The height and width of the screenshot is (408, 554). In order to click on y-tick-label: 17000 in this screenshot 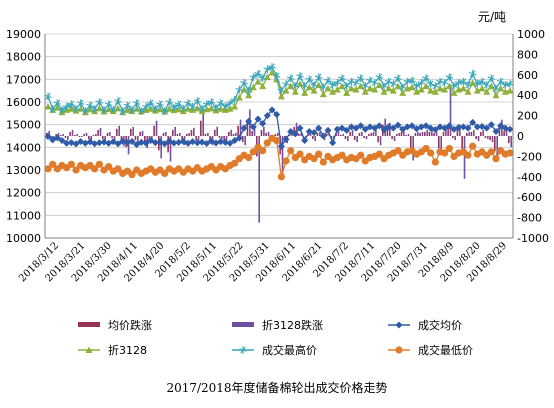, I will do `click(23, 79)`.